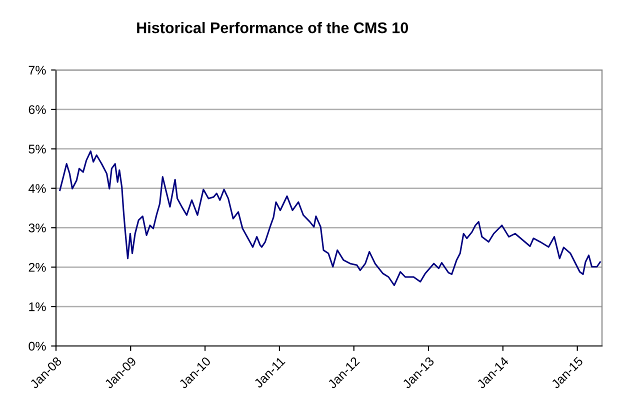  What do you see at coordinates (37, 109) in the screenshot?
I see `y-tick-label: 6%` at bounding box center [37, 109].